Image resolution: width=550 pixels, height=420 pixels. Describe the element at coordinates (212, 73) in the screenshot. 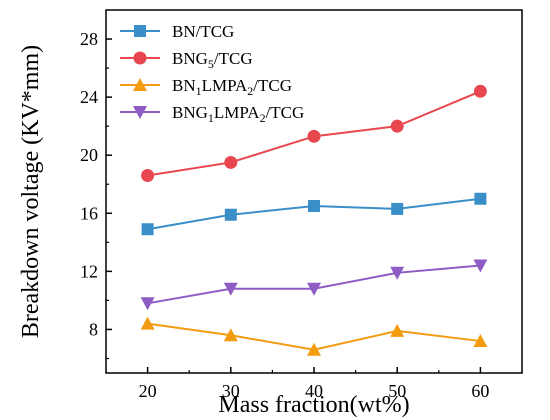

I see `legend: BN/TCG BNG5/TCG BN1LMPA2/TCG BNG1LMPA2/TCG` at that location.